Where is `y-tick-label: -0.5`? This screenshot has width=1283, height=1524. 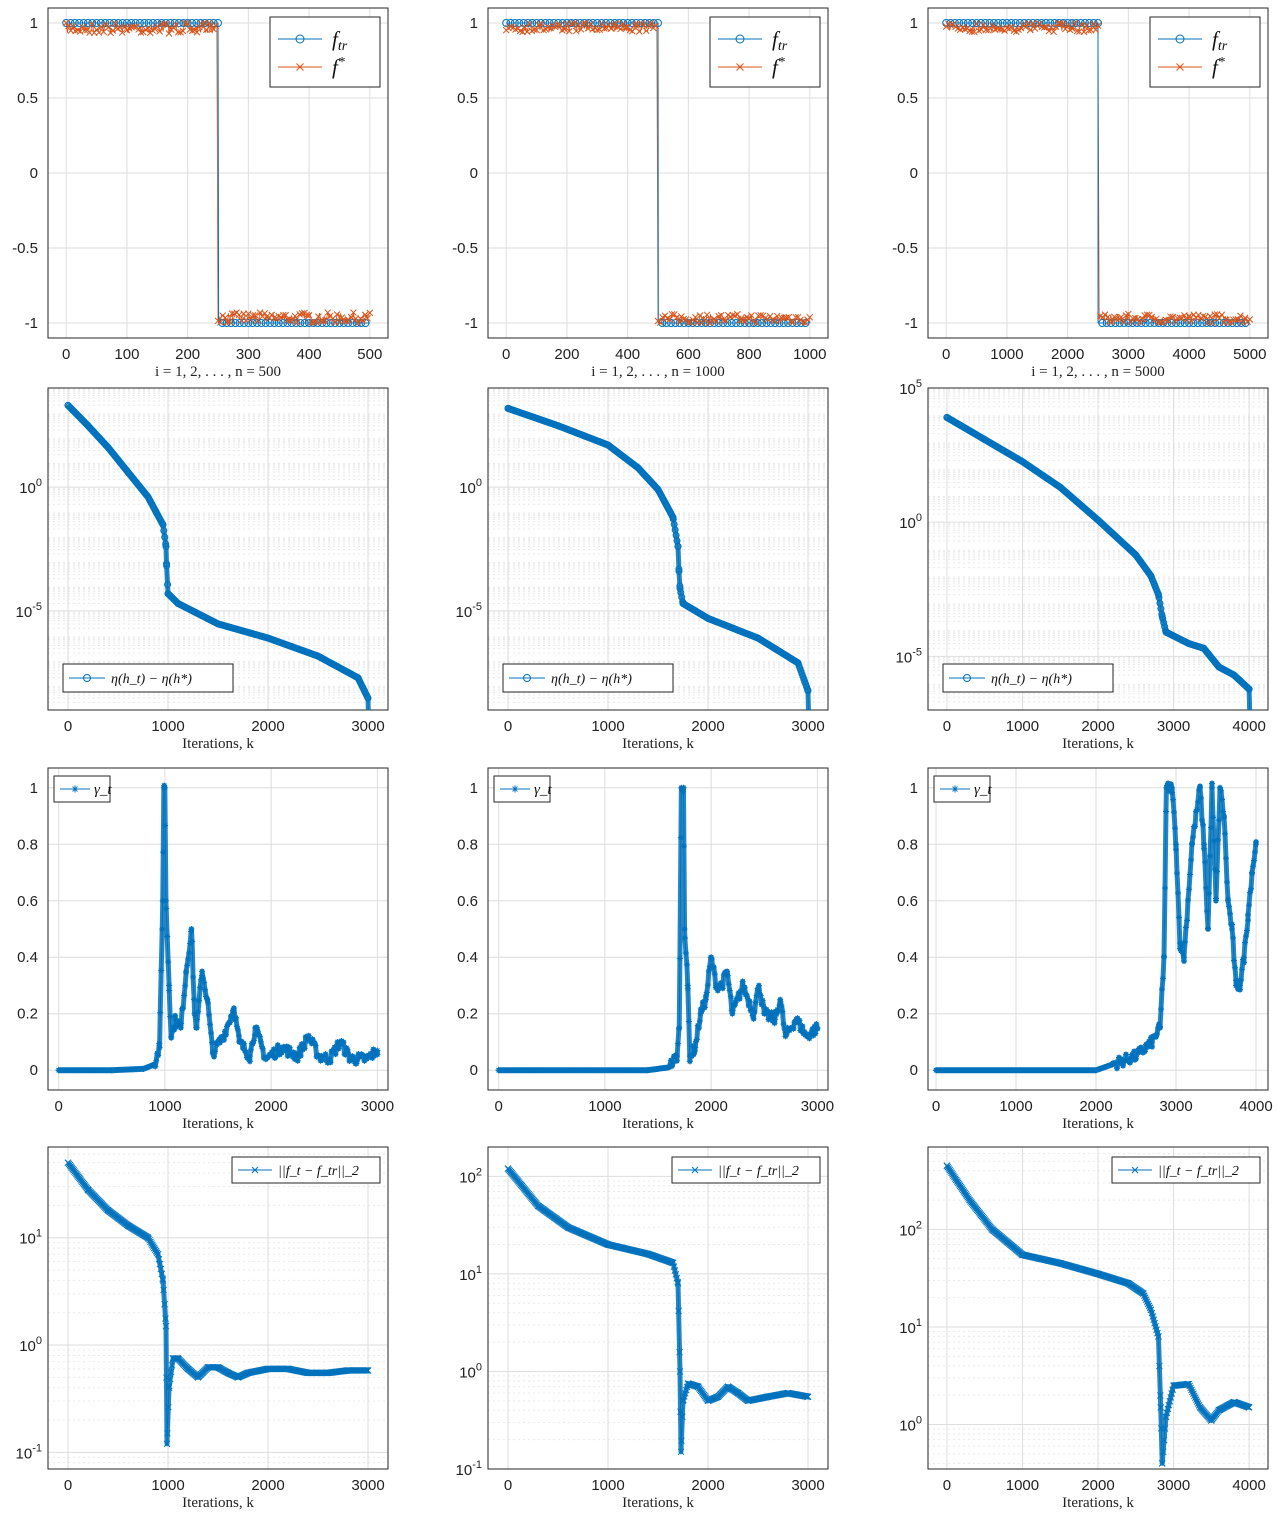 y-tick-label: -0.5 is located at coordinates (905, 248).